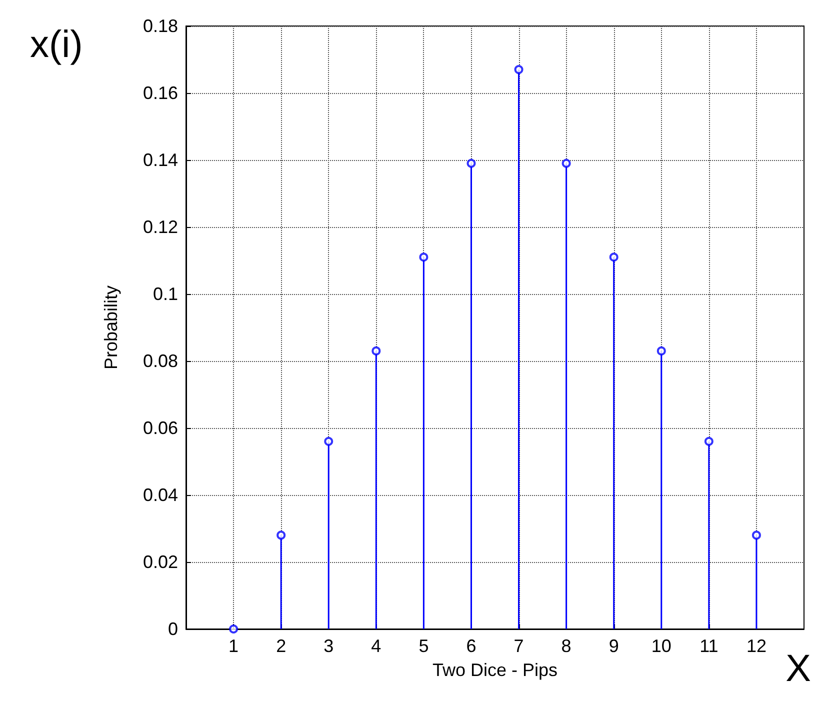 The image size is (827, 711). Describe the element at coordinates (613, 646) in the screenshot. I see `x-tick-label: 9` at that location.